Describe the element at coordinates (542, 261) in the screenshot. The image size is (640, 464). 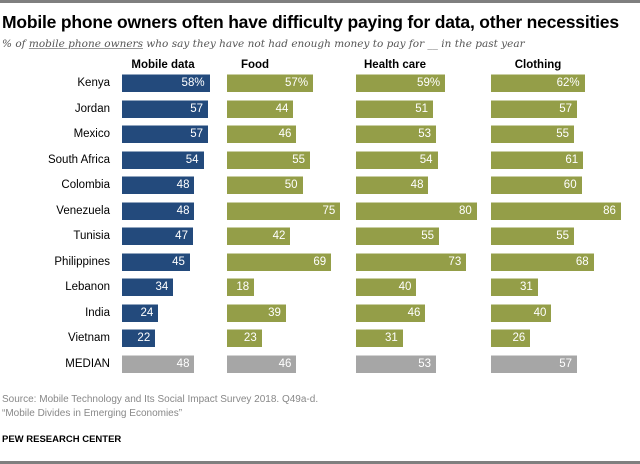
I see `bar-clothing-philippines` at that location.